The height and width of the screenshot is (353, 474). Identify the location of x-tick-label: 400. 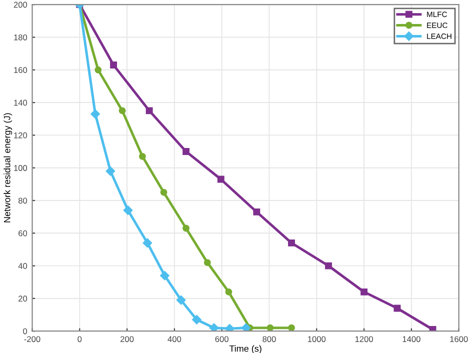
(175, 339).